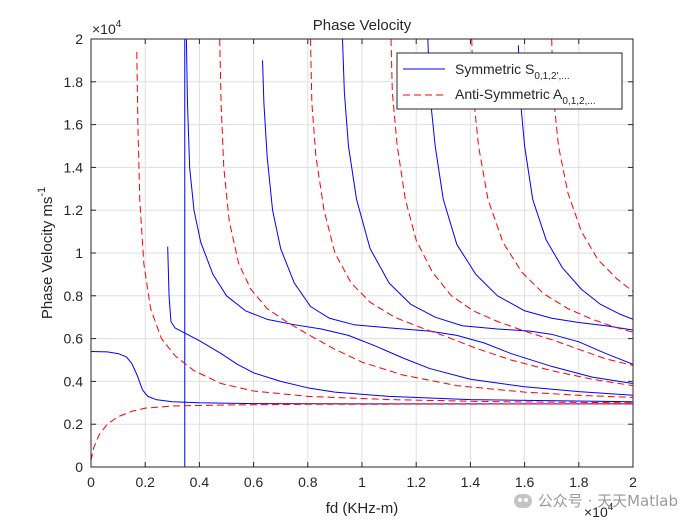 This screenshot has width=700, height=530. I want to click on y-multiplier-base: ×10, so click(104, 29).